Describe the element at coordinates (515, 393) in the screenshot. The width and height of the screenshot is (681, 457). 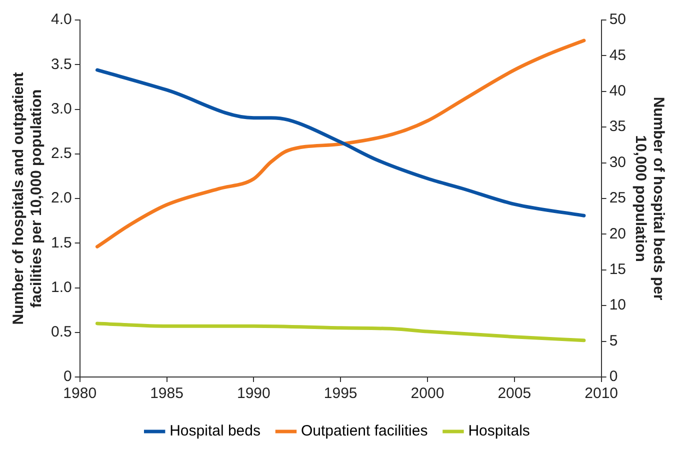
I see `x-tick-label: 2005` at that location.